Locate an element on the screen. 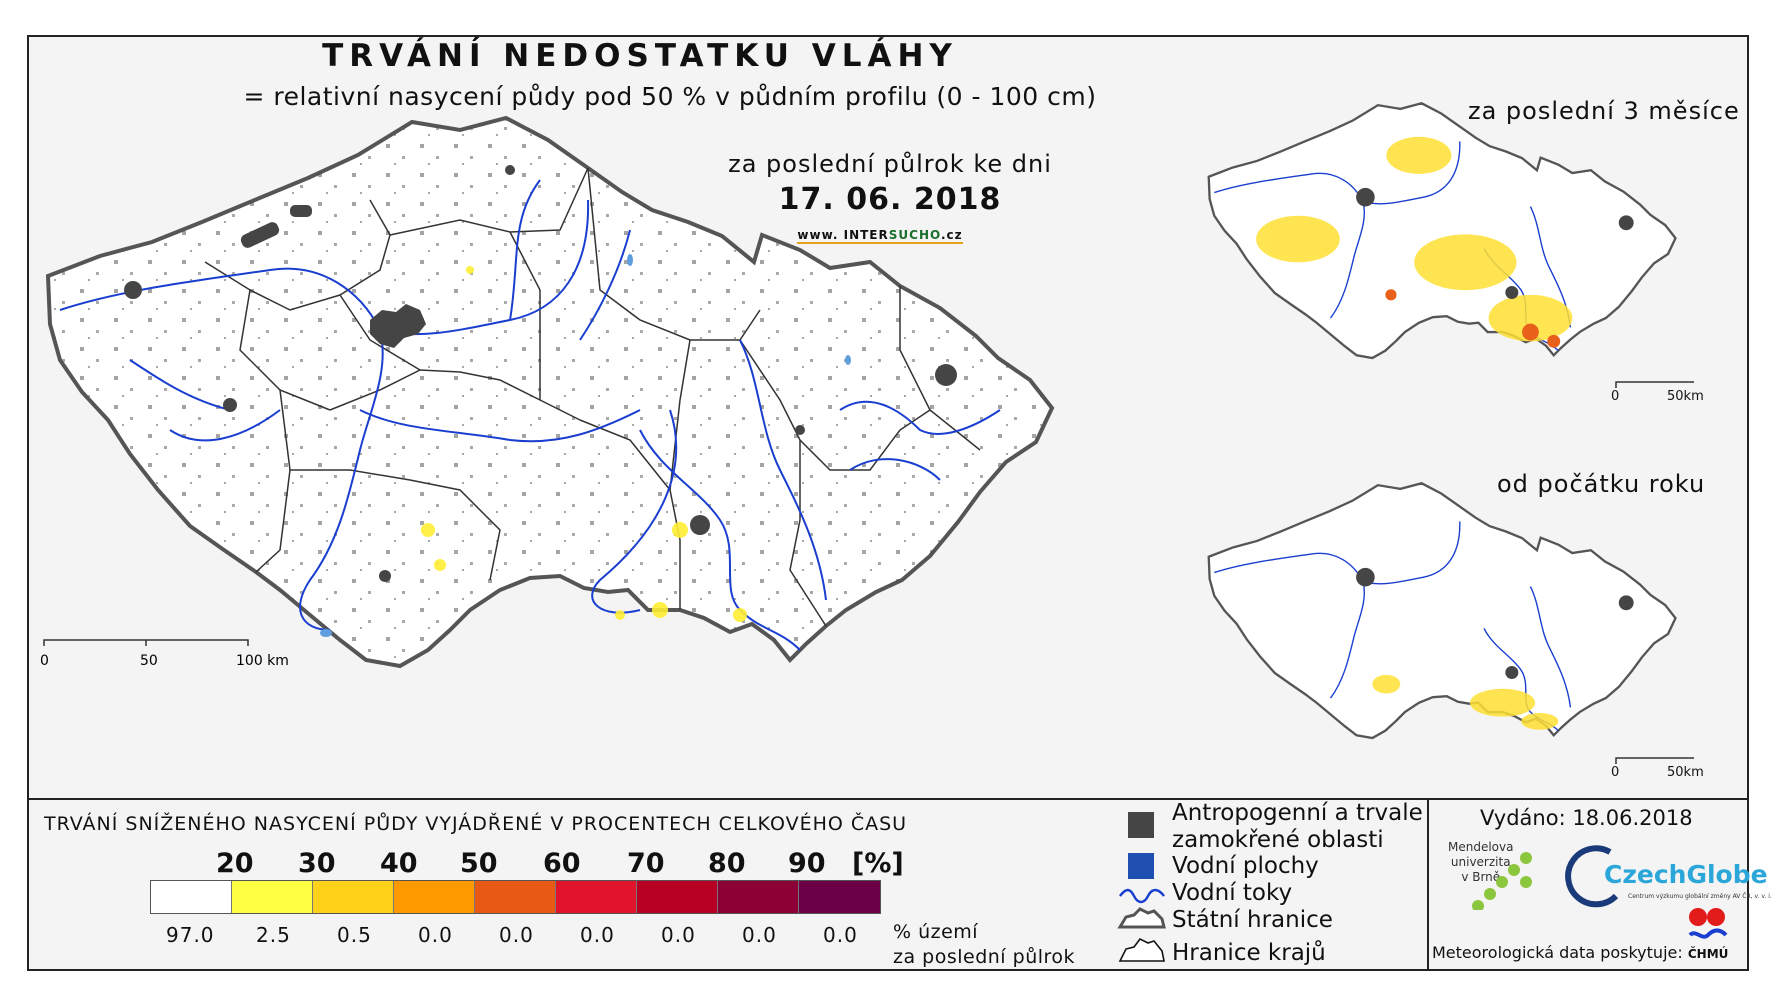 Image resolution: width=1772 pixels, height=1003 pixels. urban-swatch is located at coordinates (1141, 825).